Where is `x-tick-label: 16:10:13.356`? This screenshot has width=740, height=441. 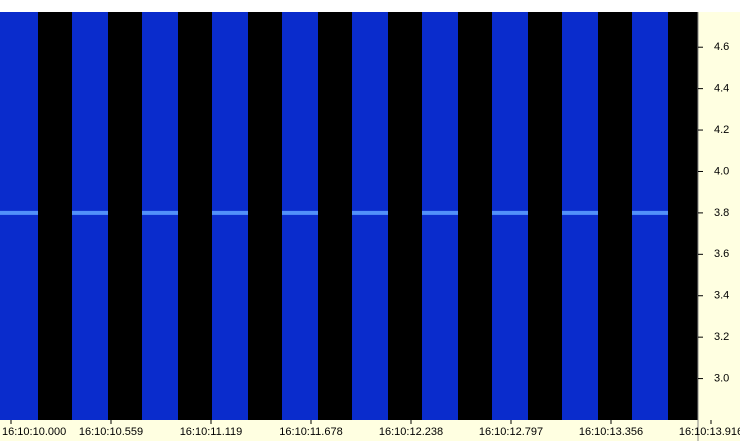 x-tick-label: 16:10:13.356 is located at coordinates (611, 432).